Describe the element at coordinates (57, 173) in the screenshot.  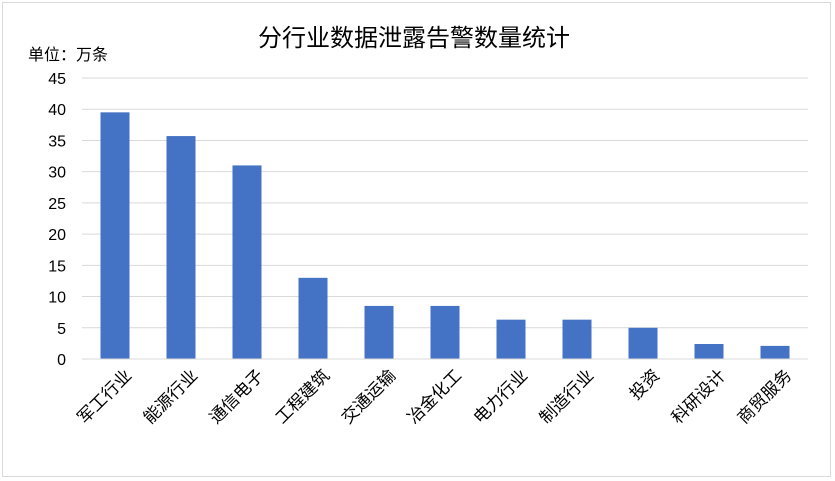
I see `y-tick-label: 30` at that location.